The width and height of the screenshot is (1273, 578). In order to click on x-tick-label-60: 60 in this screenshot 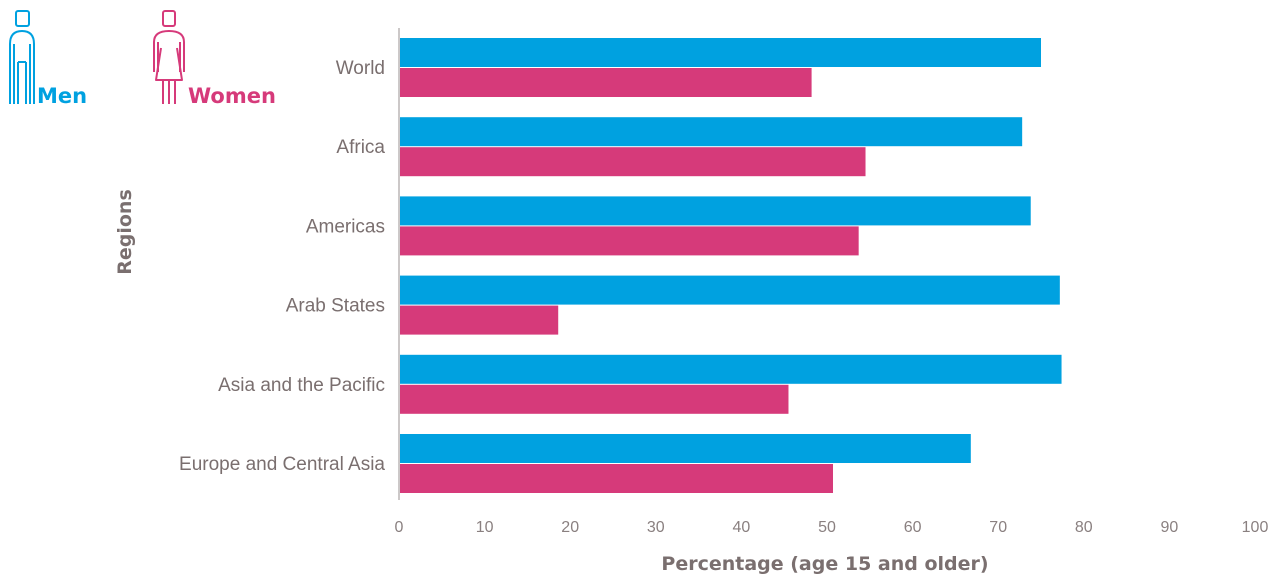, I will do `click(913, 527)`.